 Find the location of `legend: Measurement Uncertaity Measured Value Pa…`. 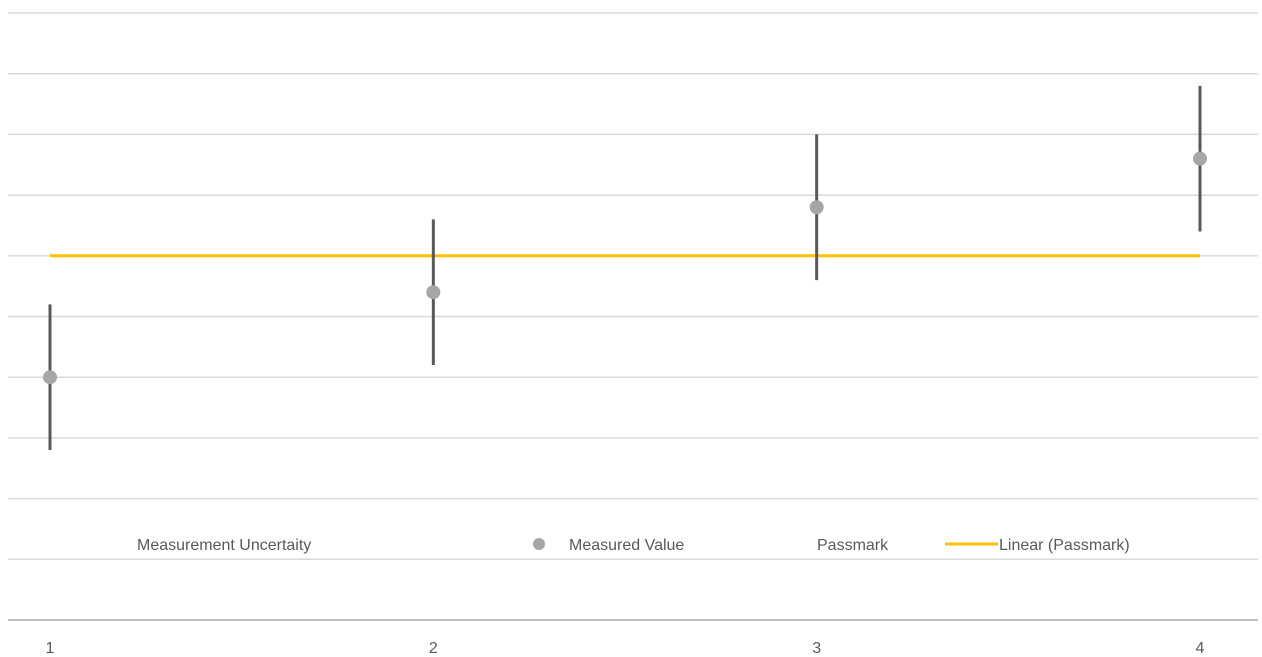

legend: Measurement Uncertaity Measured Value Pa… is located at coordinates (633, 545).